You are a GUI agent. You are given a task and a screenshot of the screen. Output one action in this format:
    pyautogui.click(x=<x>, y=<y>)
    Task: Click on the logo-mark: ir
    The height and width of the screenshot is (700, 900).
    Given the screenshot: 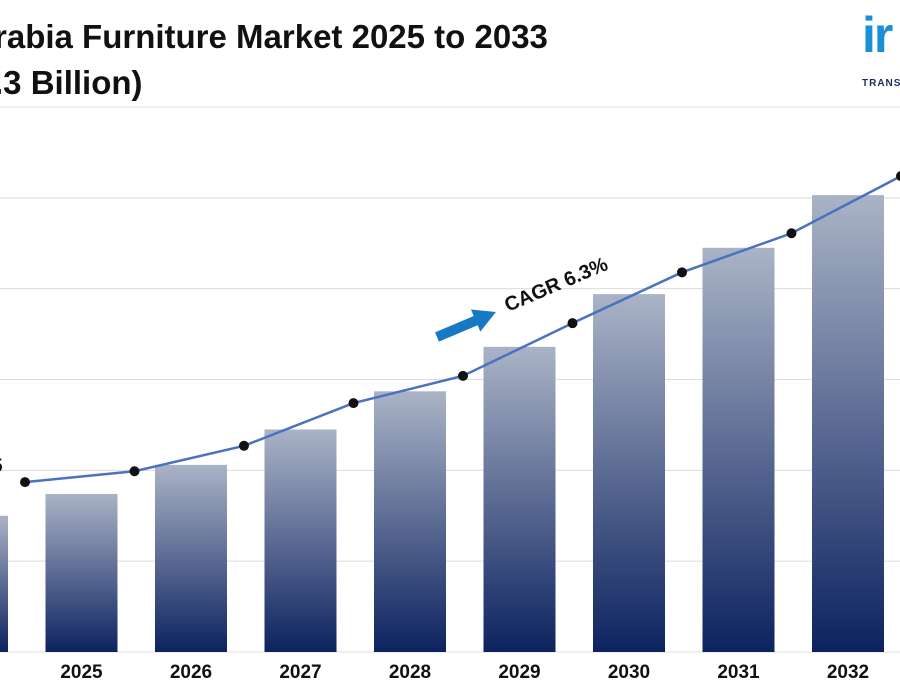 What is the action you would take?
    pyautogui.click(x=877, y=35)
    